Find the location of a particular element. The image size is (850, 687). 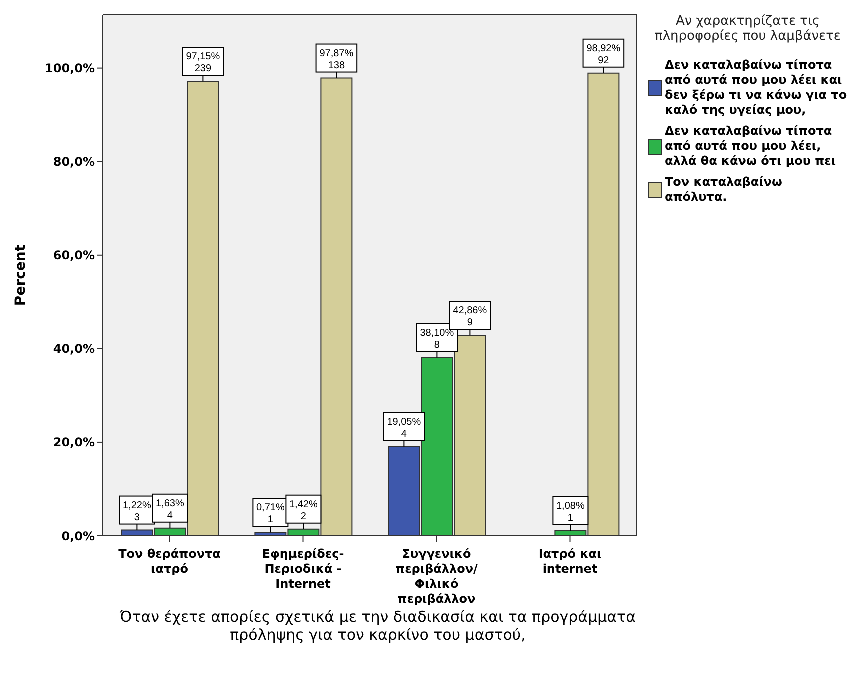

y-tick-label: 20,0% is located at coordinates (74, 443).